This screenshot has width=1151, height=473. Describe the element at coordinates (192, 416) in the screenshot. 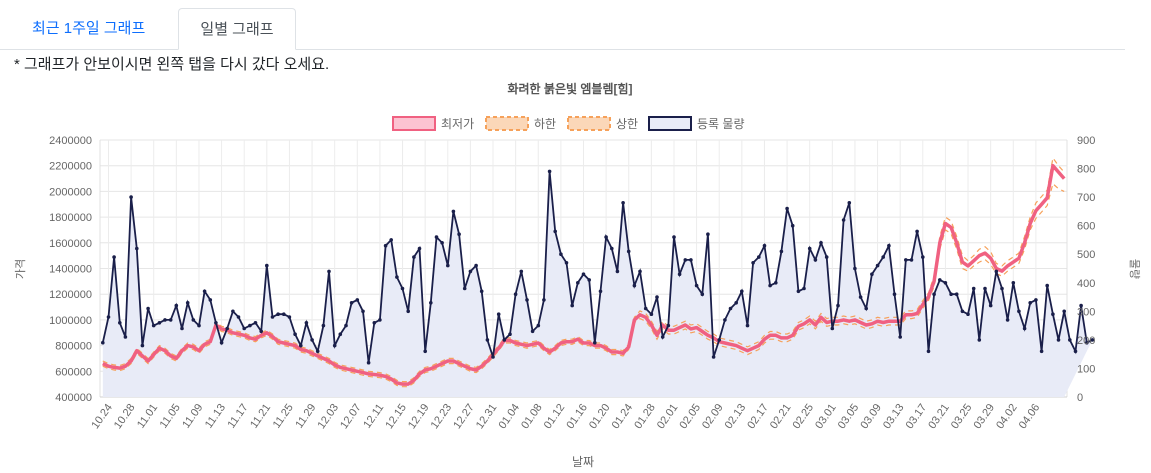

I see `x-tick-label: 11.09` at that location.